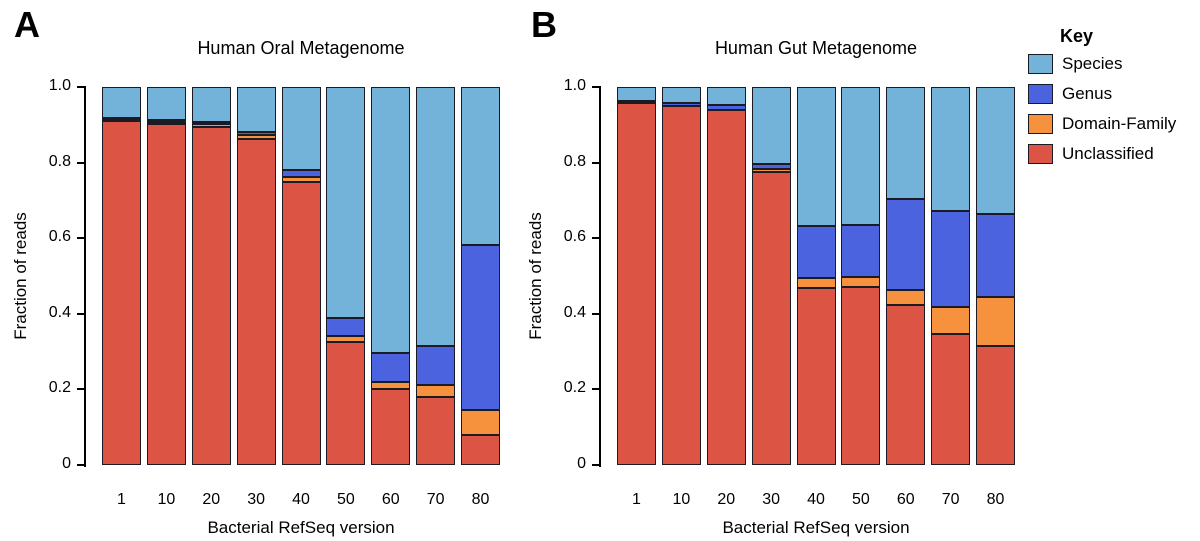 The width and height of the screenshot is (1200, 541). I want to click on y-tick-label: 1.0, so click(574, 85).